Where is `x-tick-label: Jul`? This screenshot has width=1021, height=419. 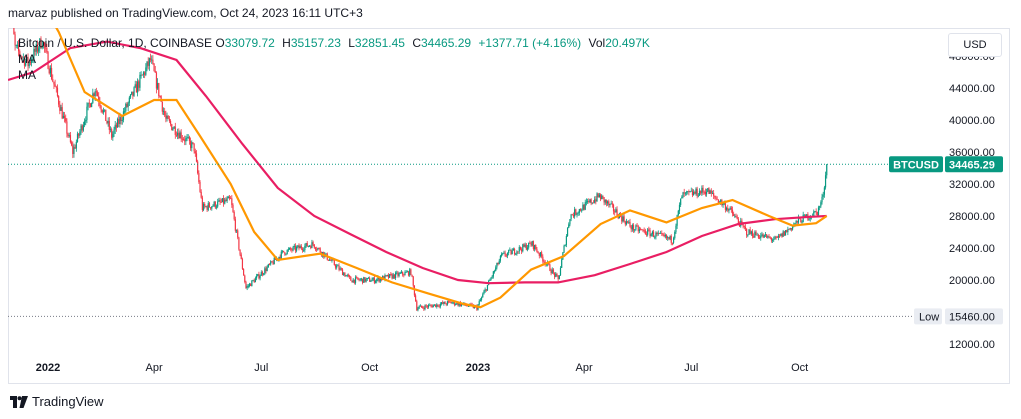 x-tick-label: Jul is located at coordinates (691, 368).